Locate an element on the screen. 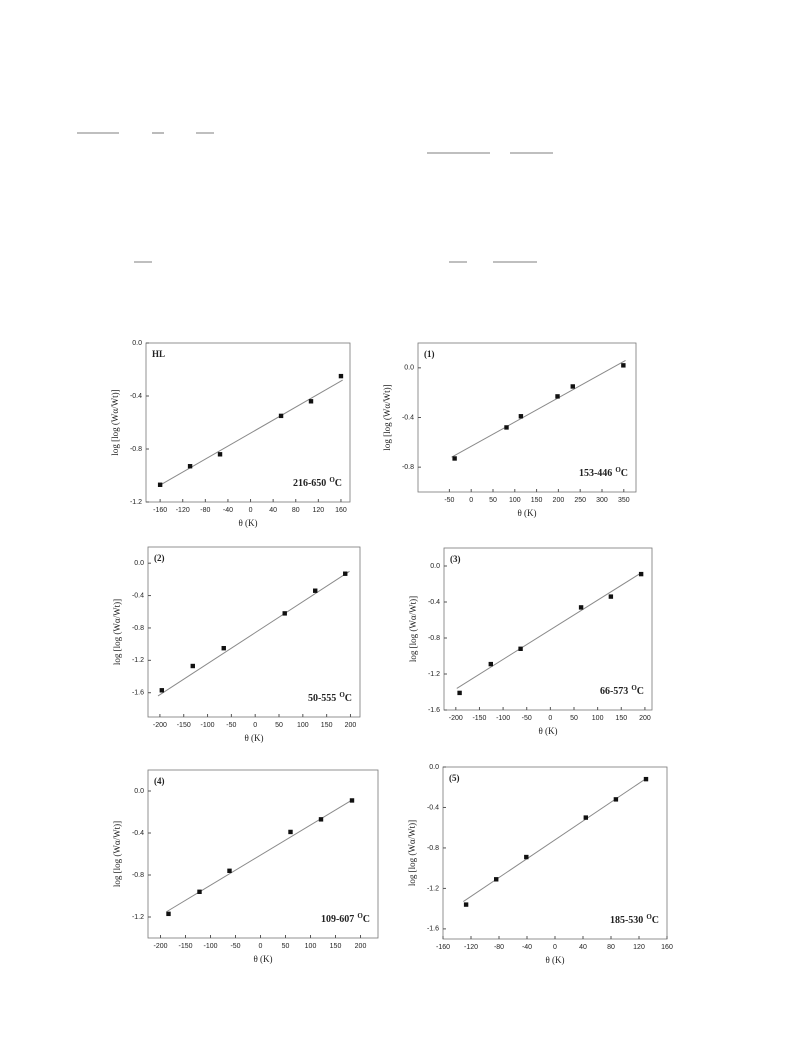 The height and width of the screenshot is (1057, 793). panel-label: (1) is located at coordinates (429, 354).